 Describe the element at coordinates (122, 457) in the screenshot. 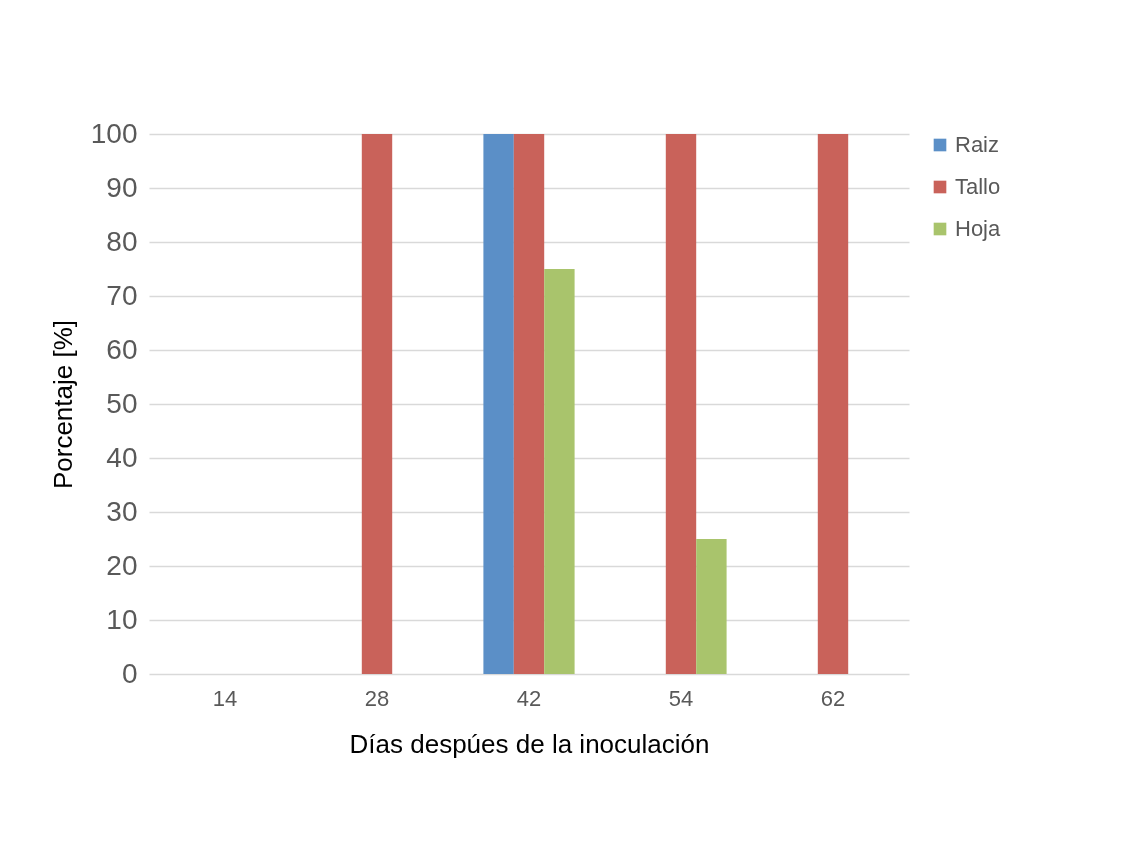

I see `y-tick-label: 40` at that location.